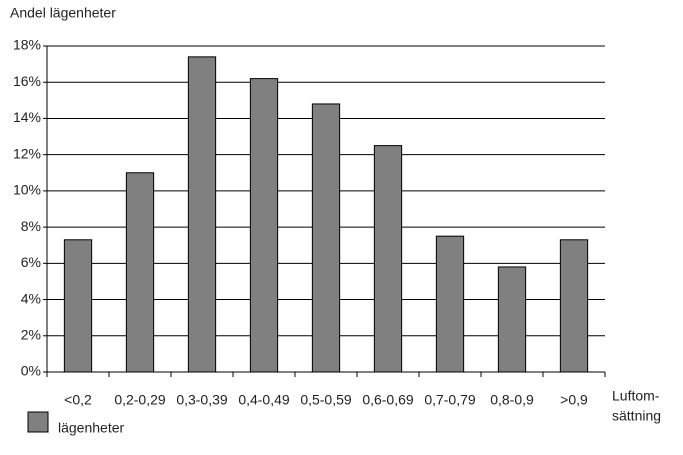 The image size is (683, 455). What do you see at coordinates (31, 226) in the screenshot?
I see `y-tick-label: 8%` at bounding box center [31, 226].